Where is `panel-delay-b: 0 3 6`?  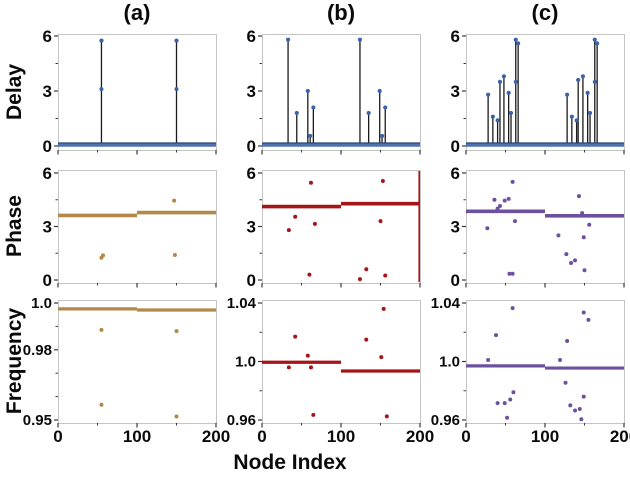 panel-delay-b: 0 3 6 is located at coordinates (334, 91).